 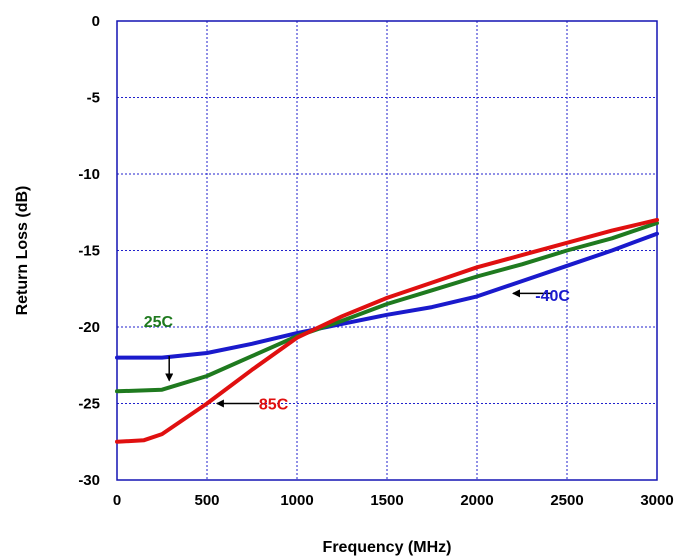 I want to click on x-tick-labels: 0 500 1000 1500 2000 2500 3000, so click(x=393, y=500).